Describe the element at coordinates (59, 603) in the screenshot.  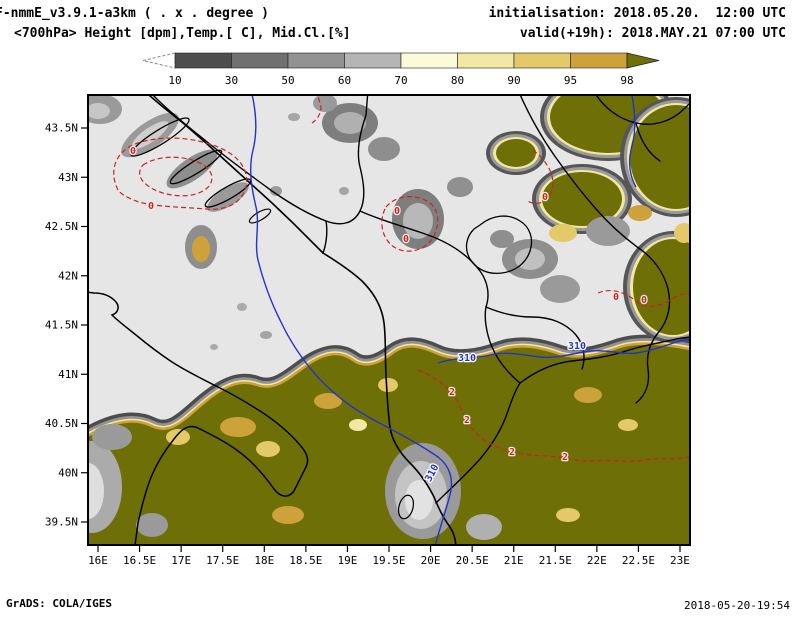
I see `grads-credit: GrADS: COLA/IGES` at that location.